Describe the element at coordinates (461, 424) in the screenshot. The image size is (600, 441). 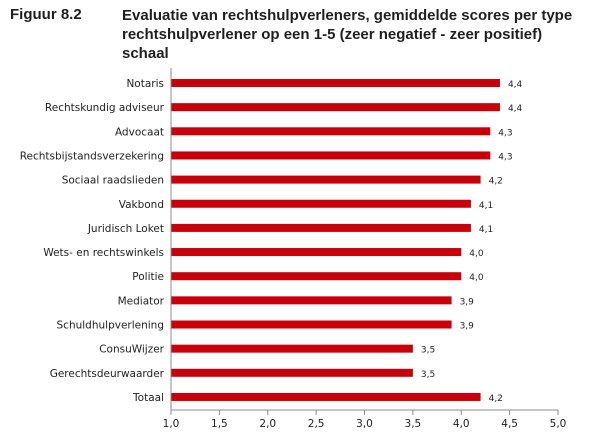
I see `x-tick-label: 4,0` at that location.